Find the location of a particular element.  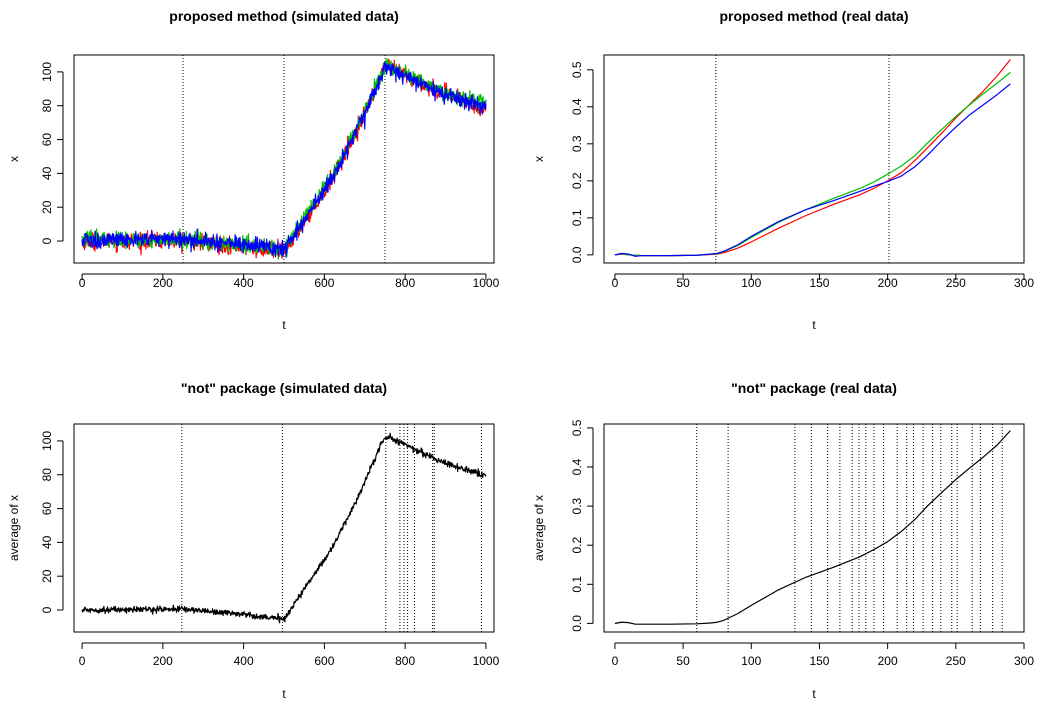

panel-title: proposed method (real data) is located at coordinates (813, 16).